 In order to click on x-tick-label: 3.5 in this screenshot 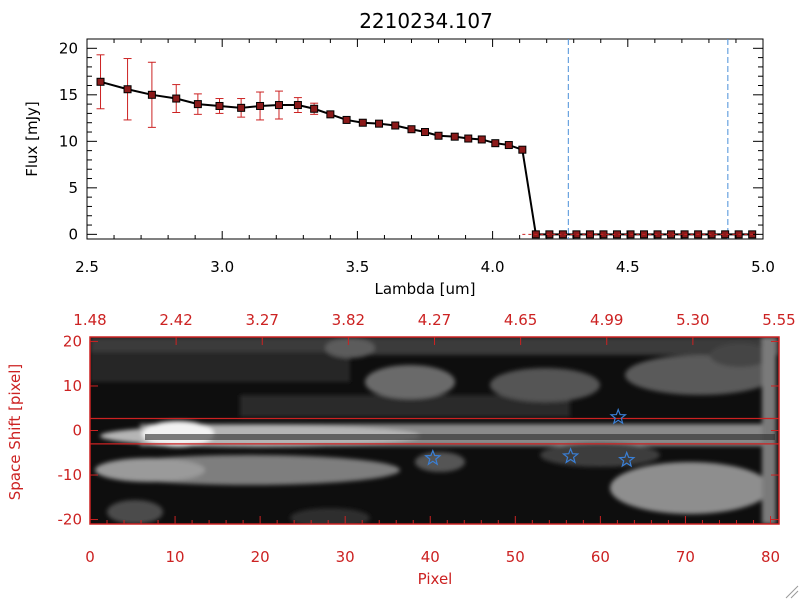, I will do `click(357, 267)`.